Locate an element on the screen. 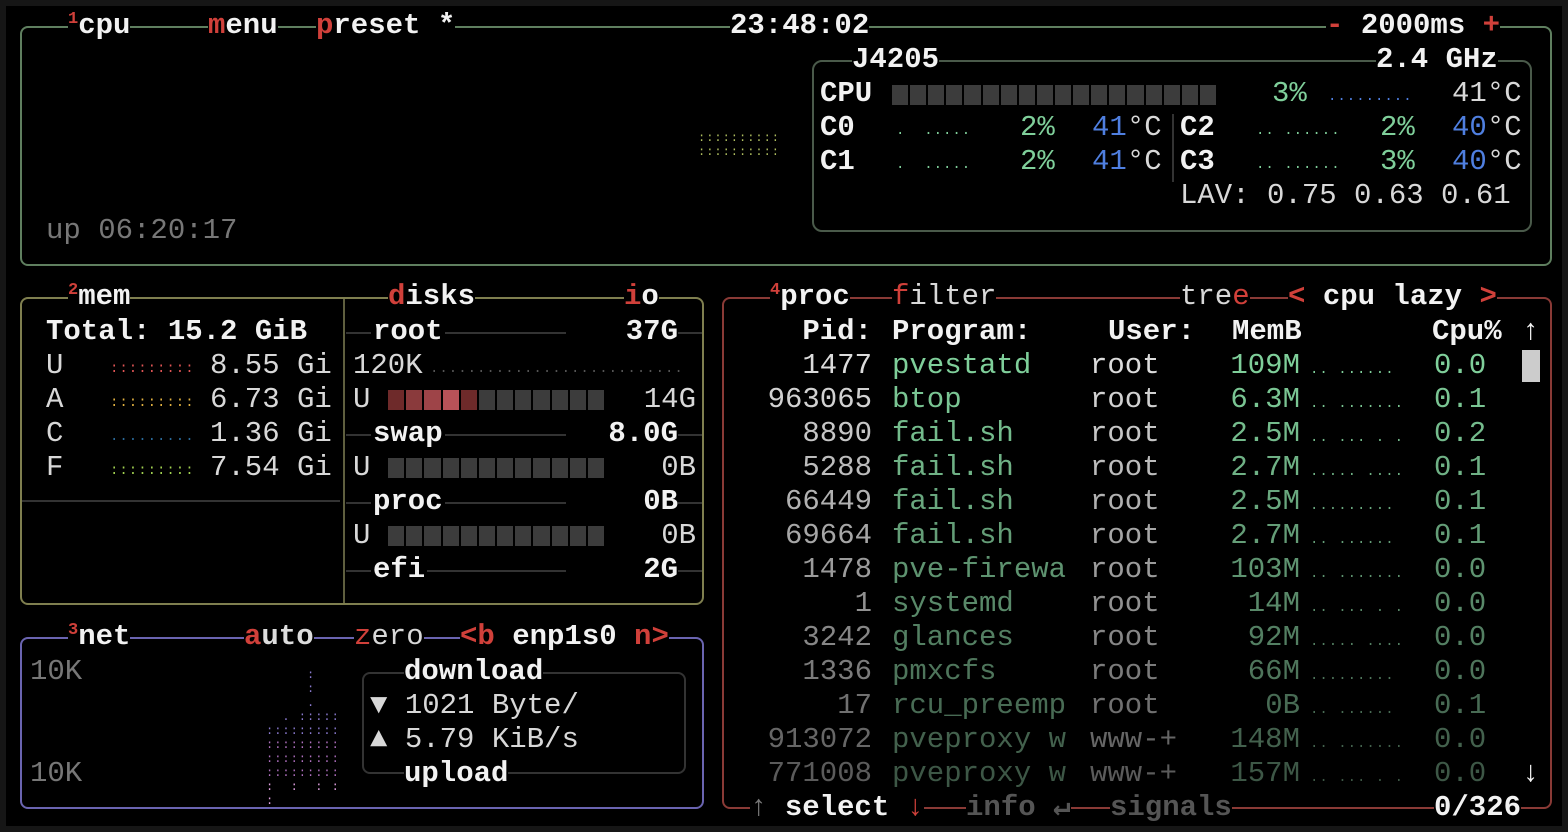 This screenshot has width=1568, height=832. prev-interface-button: <b is located at coordinates (477, 636).